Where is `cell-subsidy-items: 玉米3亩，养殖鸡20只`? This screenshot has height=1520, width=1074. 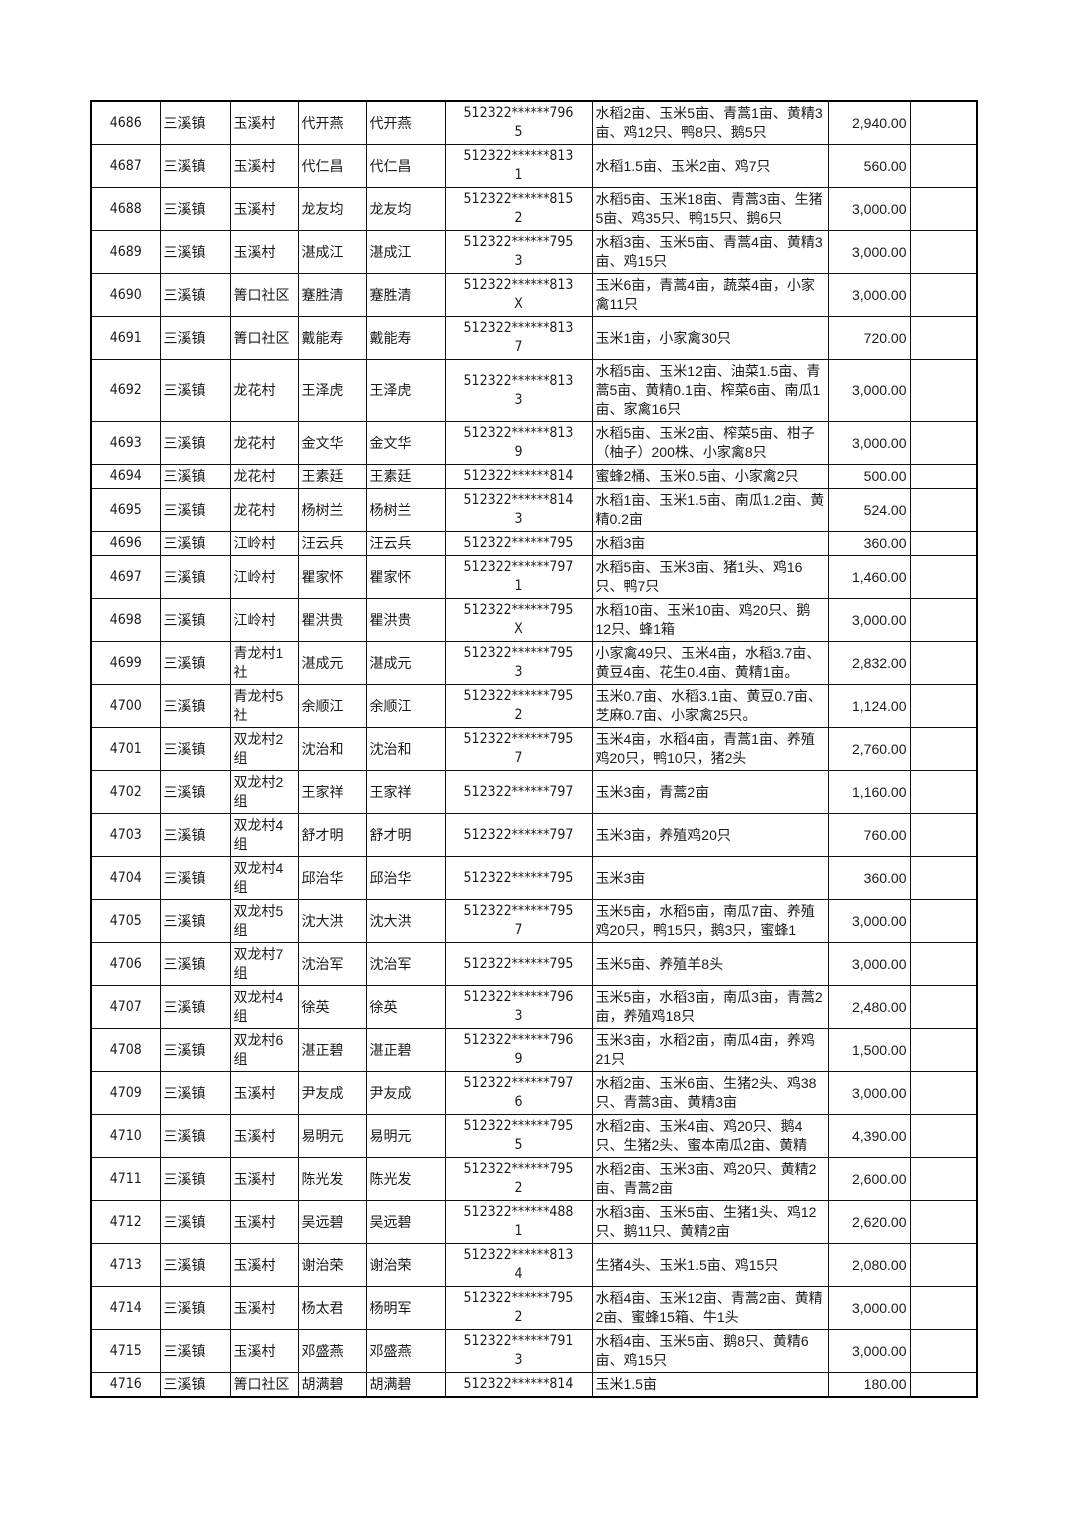 cell-subsidy-items: 玉米3亩，养殖鸡20只 is located at coordinates (710, 835).